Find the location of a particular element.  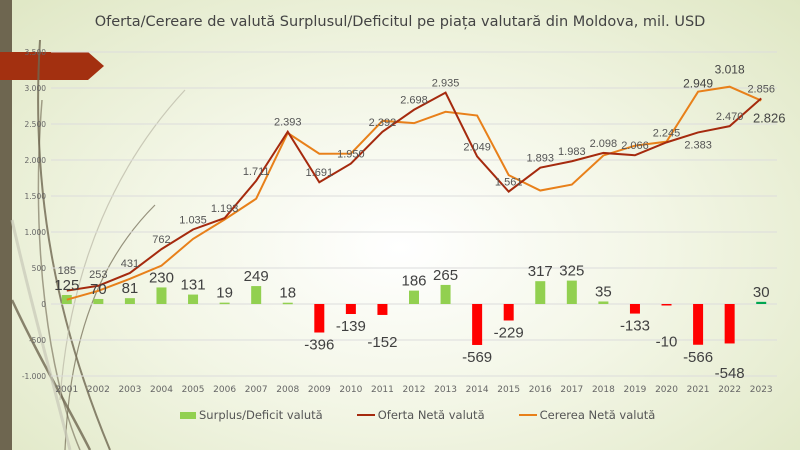

oferta-data-label: 2.698 is located at coordinates (414, 101).